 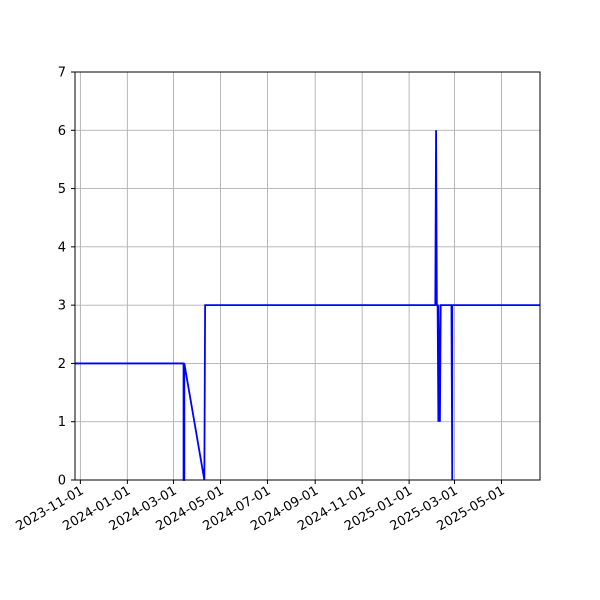 I want to click on y-tick-label: 1, so click(x=62, y=422).